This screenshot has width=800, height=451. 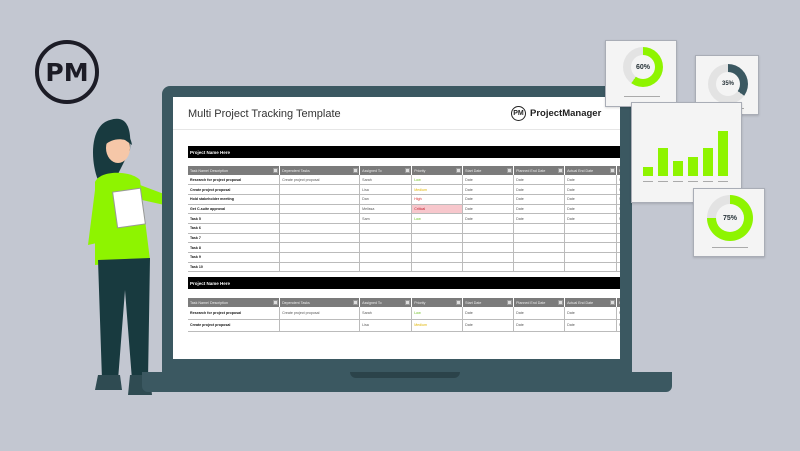 I want to click on table-cell: Sam, so click(x=386, y=218).